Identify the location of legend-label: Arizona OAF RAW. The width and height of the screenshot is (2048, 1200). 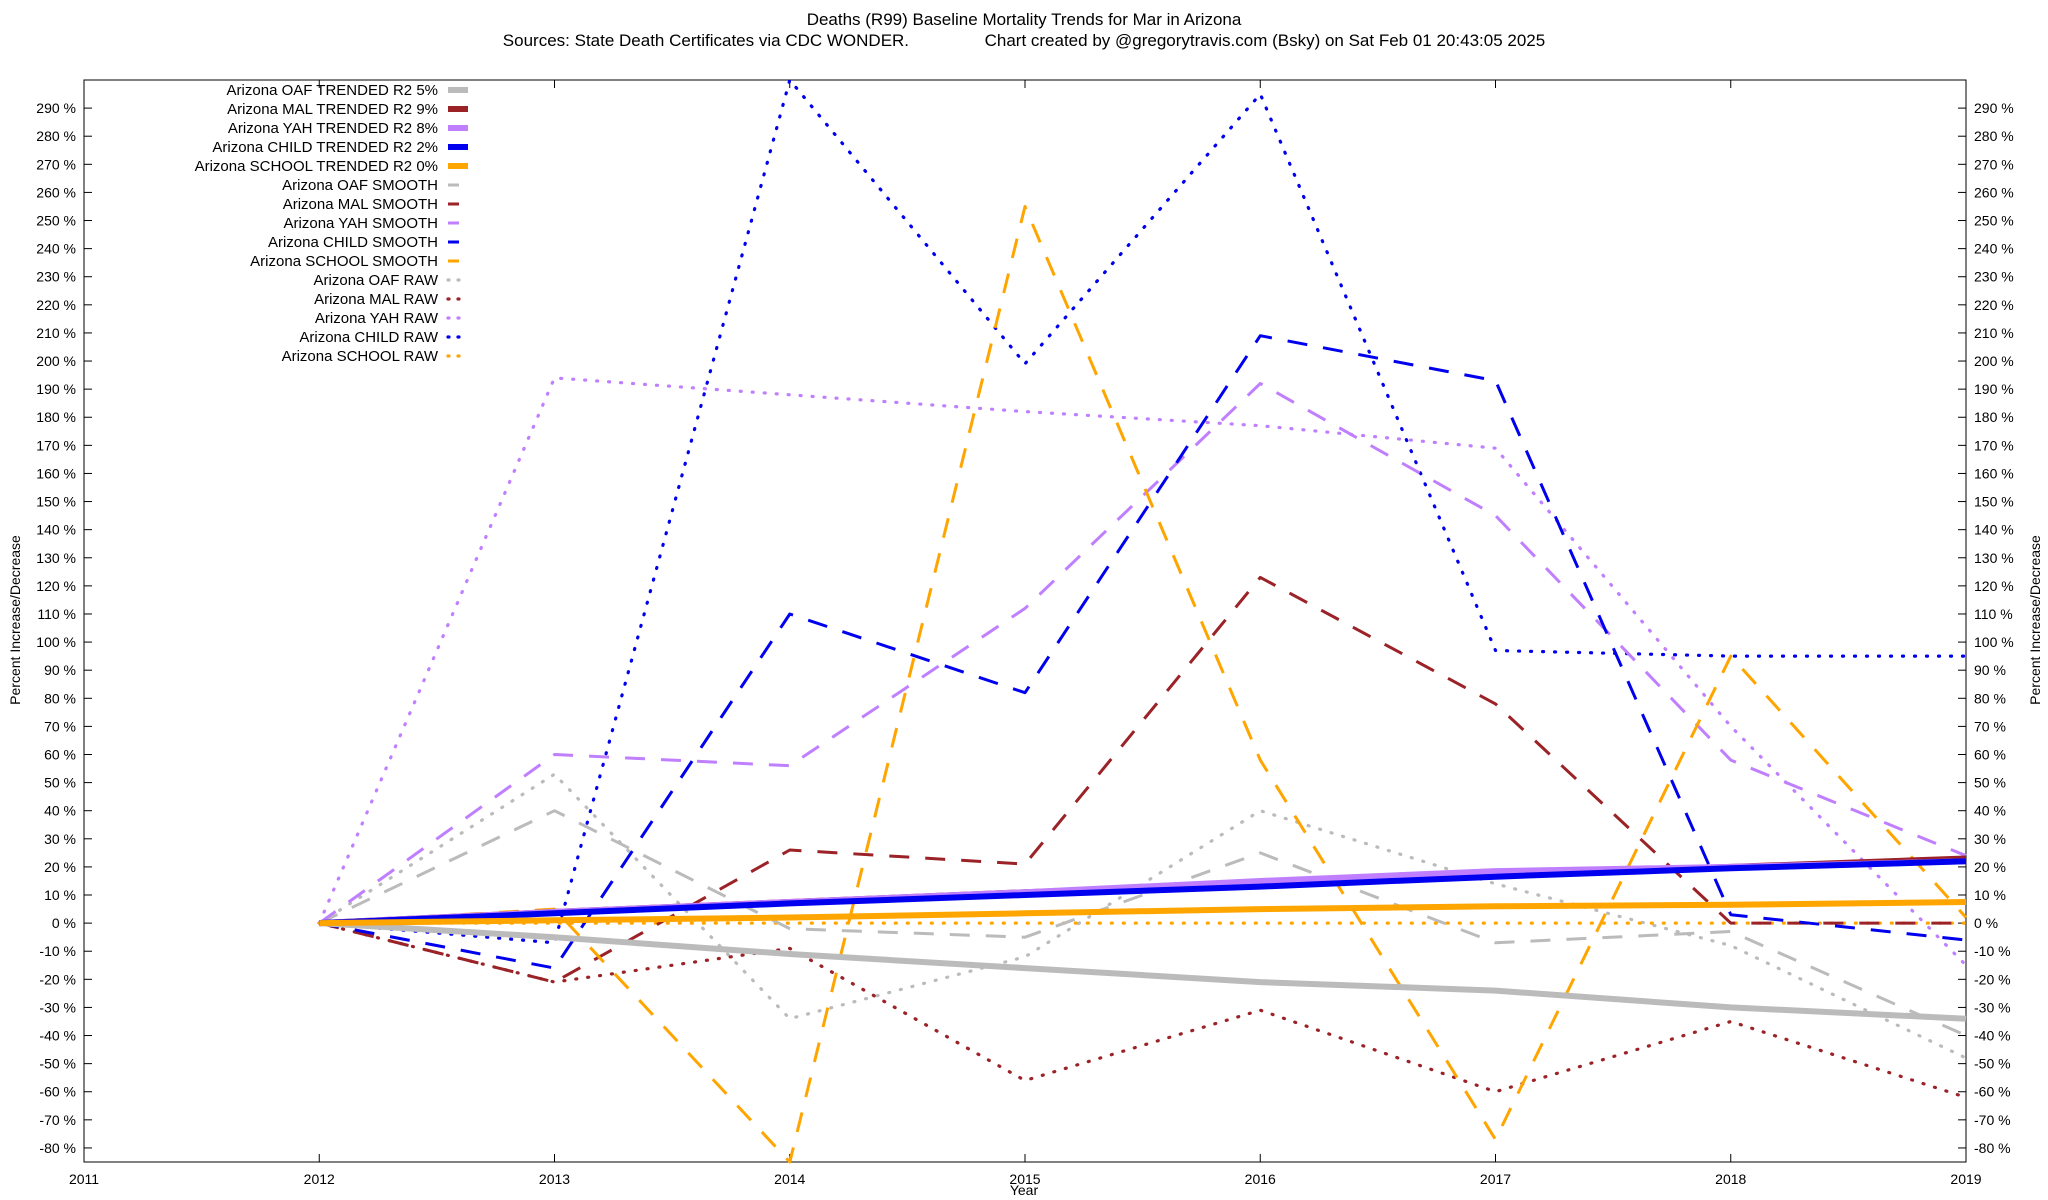
(376, 280).